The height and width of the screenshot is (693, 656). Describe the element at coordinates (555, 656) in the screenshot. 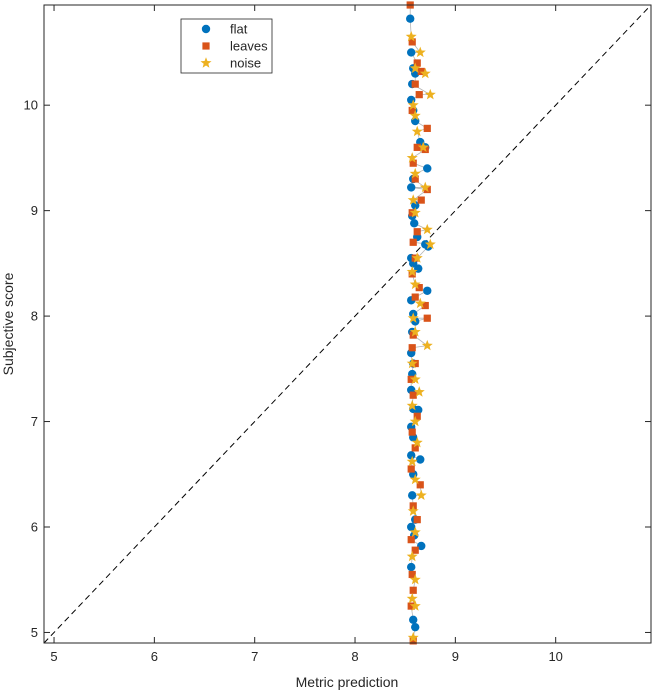

I see `x-tick-label: 10` at that location.